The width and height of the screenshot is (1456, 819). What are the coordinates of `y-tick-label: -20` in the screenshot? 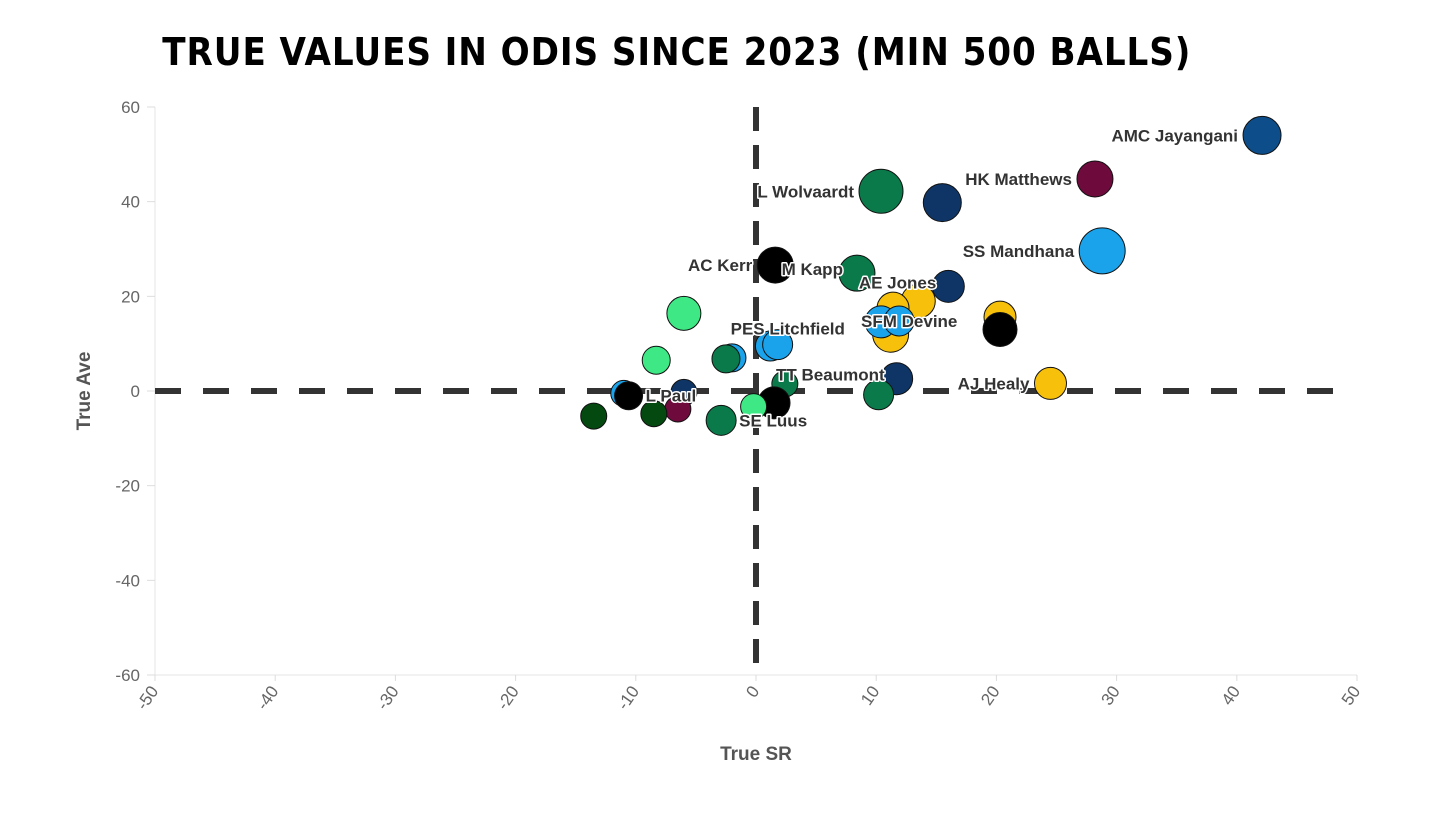 It's located at (127, 486).